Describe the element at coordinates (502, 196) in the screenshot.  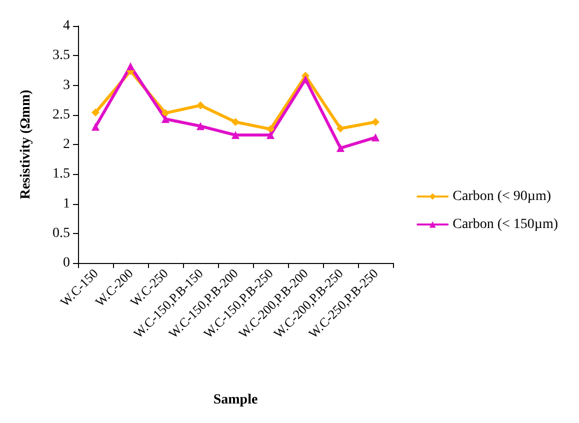
I see `legend-label: Carbon (< 90µm)` at that location.